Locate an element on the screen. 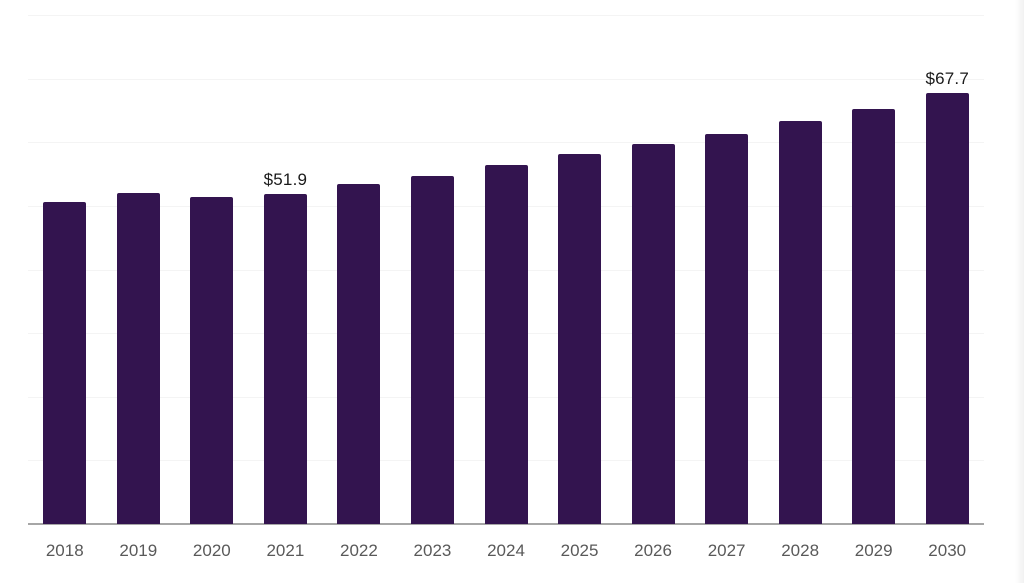 This screenshot has height=583, width=1024. x-axis-label: 2028 is located at coordinates (800, 550).